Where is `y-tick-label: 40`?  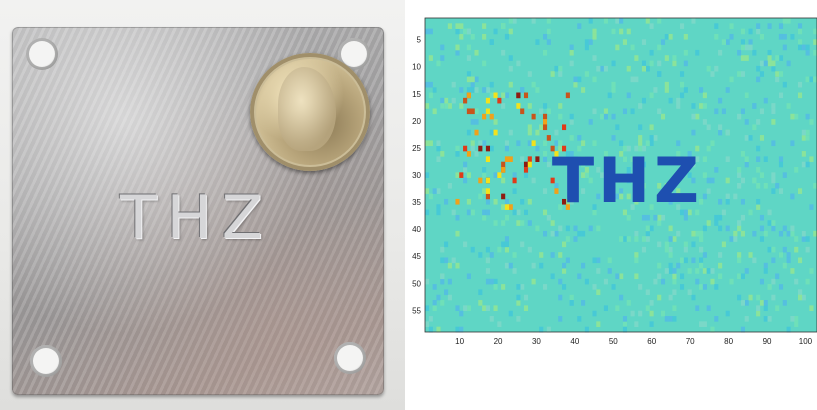 y-tick-label: 40 is located at coordinates (416, 229).